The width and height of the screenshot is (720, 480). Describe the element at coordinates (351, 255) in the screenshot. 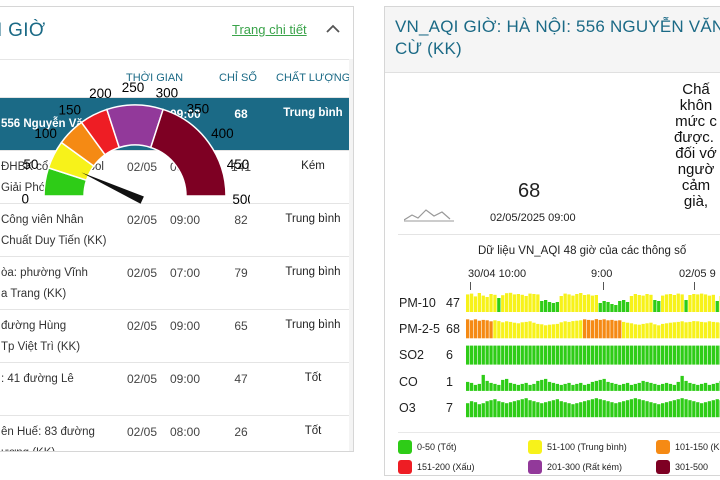

I see `scrollbar` at that location.